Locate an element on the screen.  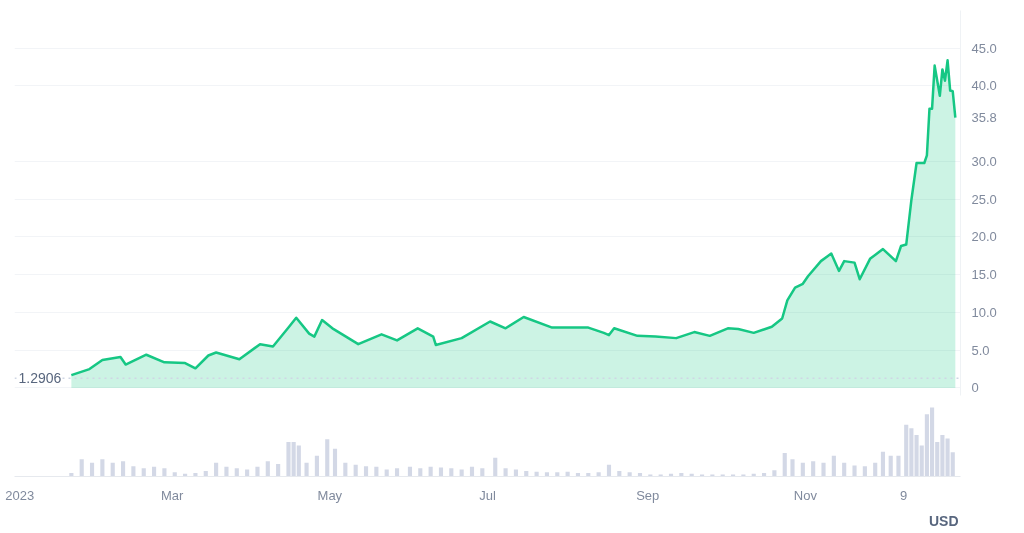
x-tick-label: Nov is located at coordinates (805, 495).